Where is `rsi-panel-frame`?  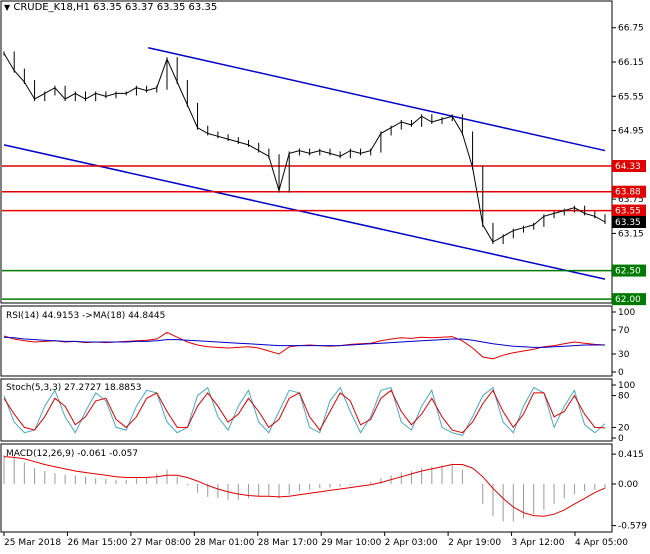
rsi-panel-frame is located at coordinates (306, 341).